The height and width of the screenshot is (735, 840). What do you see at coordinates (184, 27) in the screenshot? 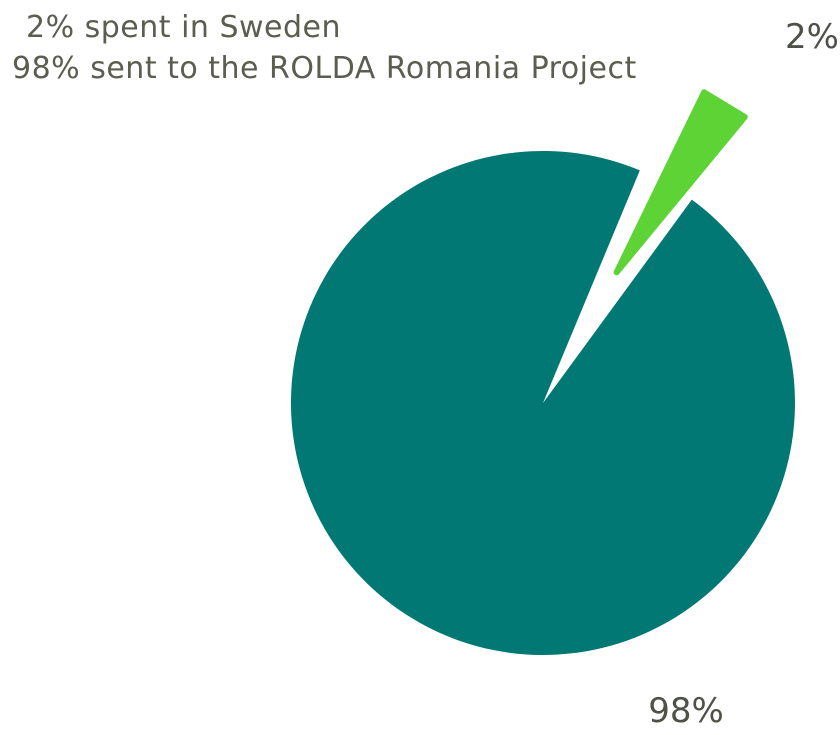
I see `legend-item-sweden: 2% spent in Sweden` at bounding box center [184, 27].